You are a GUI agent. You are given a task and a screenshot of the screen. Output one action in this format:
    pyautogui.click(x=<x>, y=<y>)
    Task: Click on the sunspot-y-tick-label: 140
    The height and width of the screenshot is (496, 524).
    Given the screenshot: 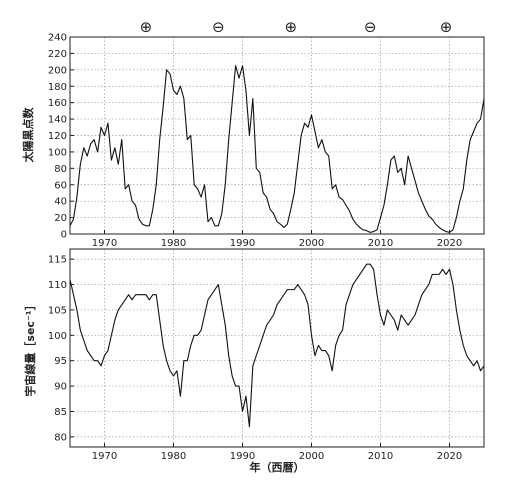 What is the action you would take?
    pyautogui.click(x=57, y=120)
    